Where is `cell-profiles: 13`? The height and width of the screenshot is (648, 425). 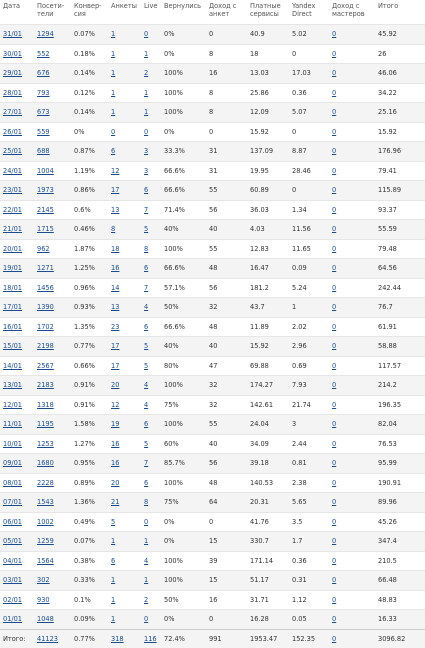
cell-profiles: 13 is located at coordinates (124, 307).